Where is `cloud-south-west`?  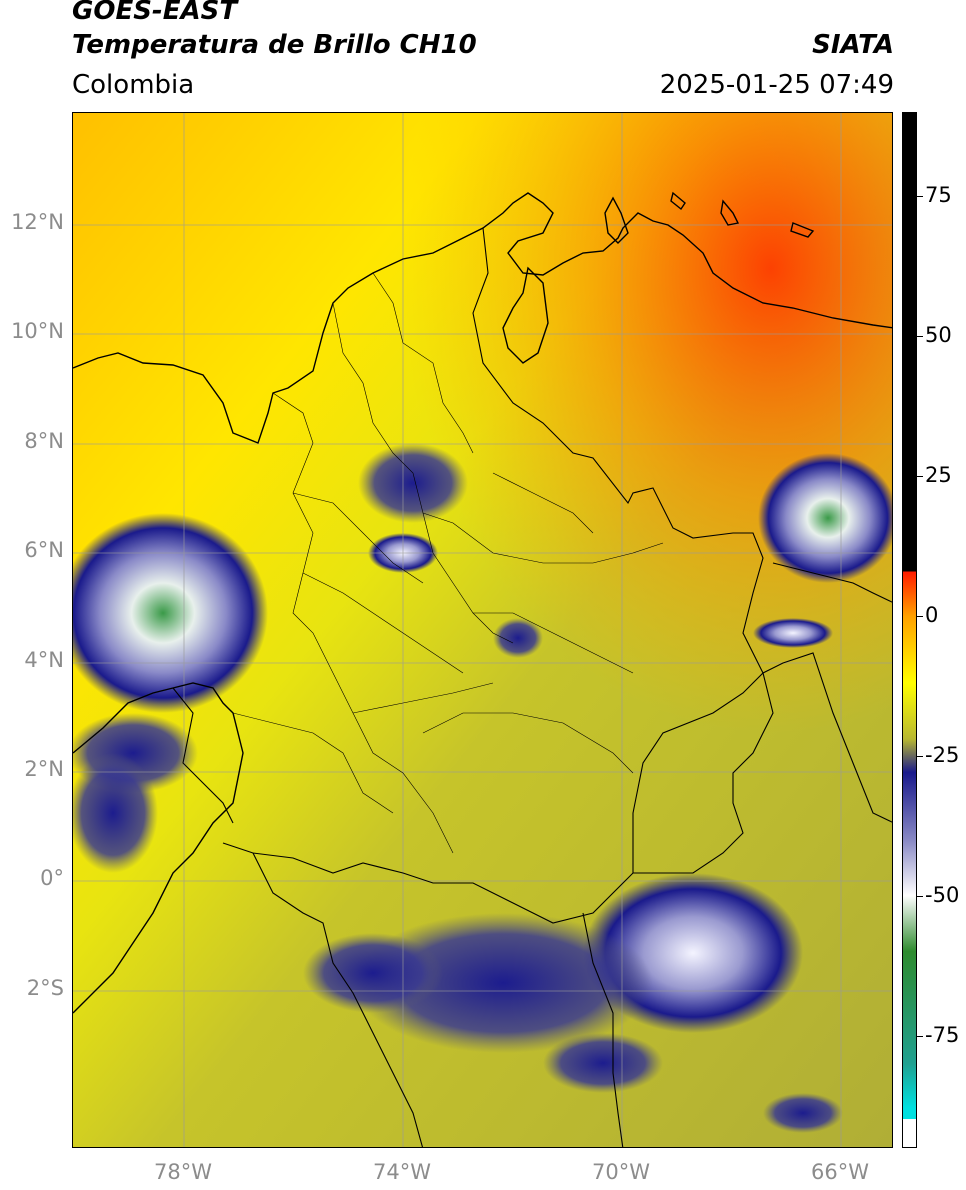 cloud-south-west is located at coordinates (373, 973).